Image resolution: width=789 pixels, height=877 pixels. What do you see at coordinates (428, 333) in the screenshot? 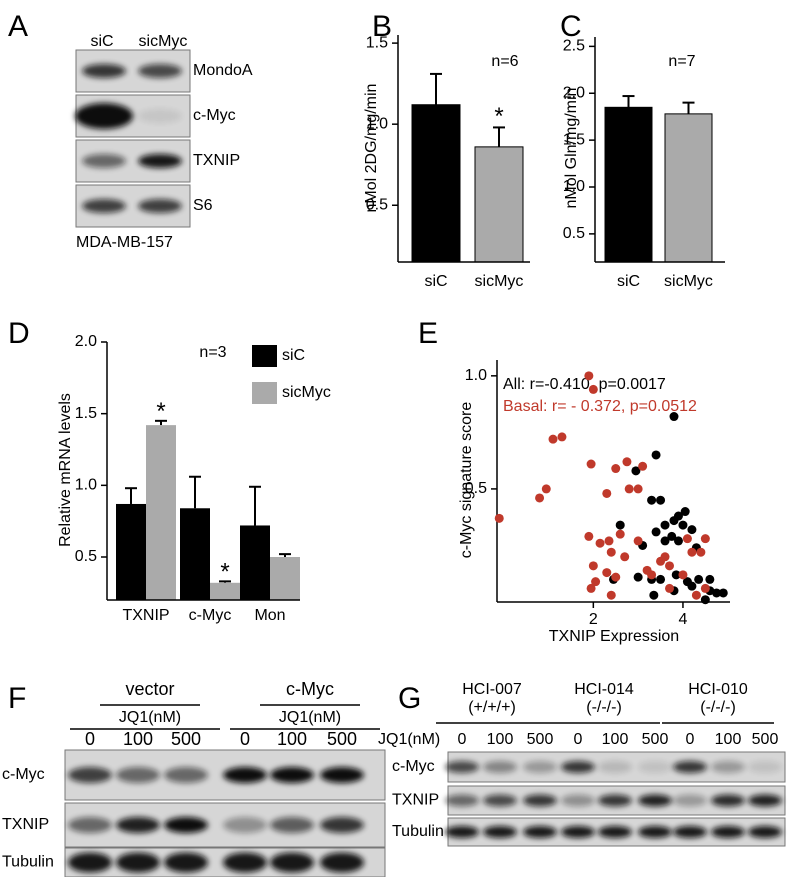
I see `panel-letter: E` at bounding box center [428, 333].